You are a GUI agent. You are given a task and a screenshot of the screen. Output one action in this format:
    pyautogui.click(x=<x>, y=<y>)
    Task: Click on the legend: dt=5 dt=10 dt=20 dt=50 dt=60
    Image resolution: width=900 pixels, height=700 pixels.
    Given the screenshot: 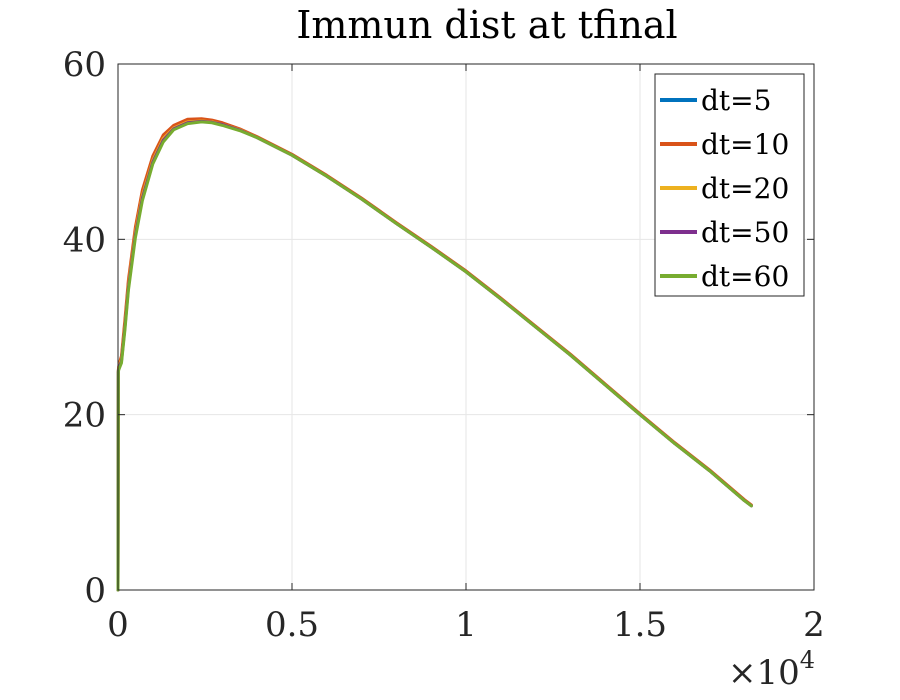 What is the action you would take?
    pyautogui.click(x=729, y=185)
    